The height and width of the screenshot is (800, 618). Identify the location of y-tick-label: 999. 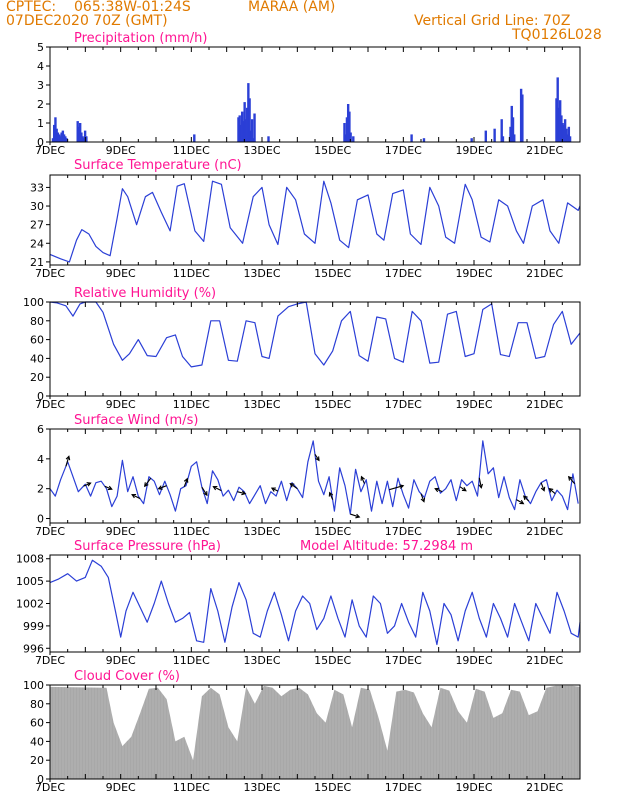
(33, 626).